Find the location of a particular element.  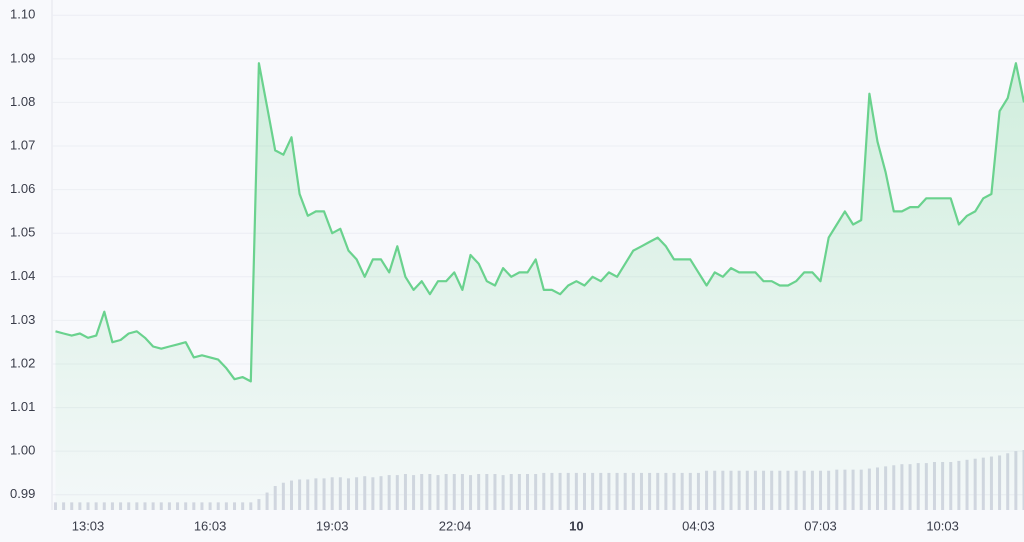

x-tick-label: 10:03 is located at coordinates (942, 525).